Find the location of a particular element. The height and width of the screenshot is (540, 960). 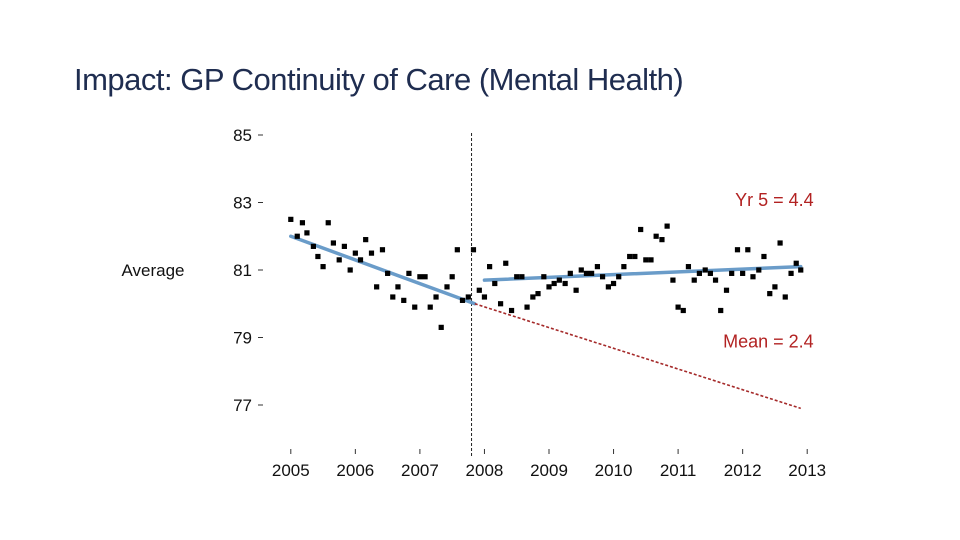

average-label: Average is located at coordinates (152, 270).